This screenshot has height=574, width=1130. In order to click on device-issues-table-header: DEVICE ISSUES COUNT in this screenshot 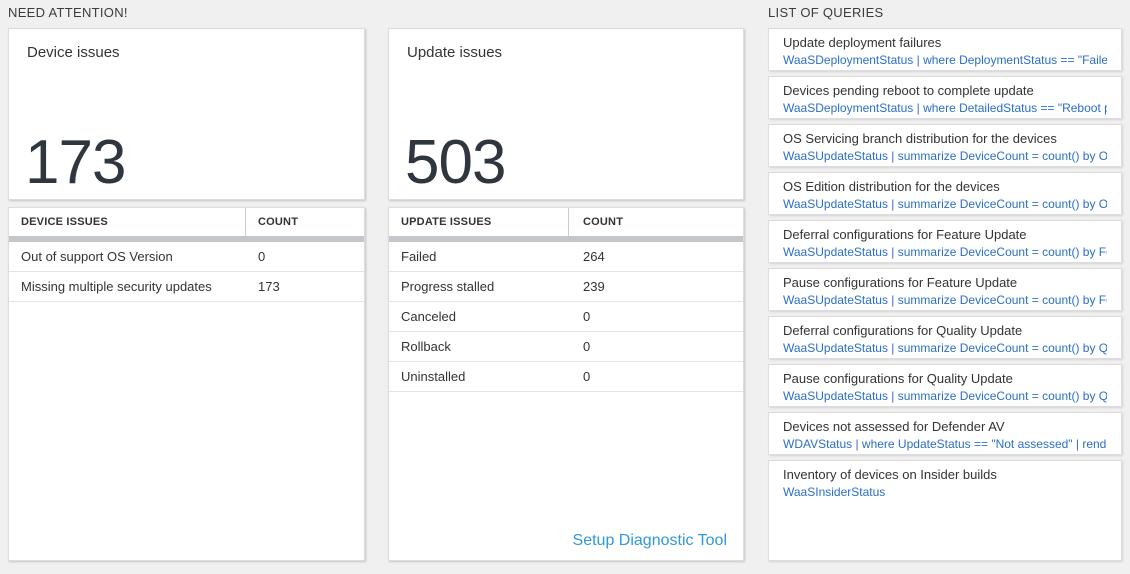, I will do `click(186, 222)`.